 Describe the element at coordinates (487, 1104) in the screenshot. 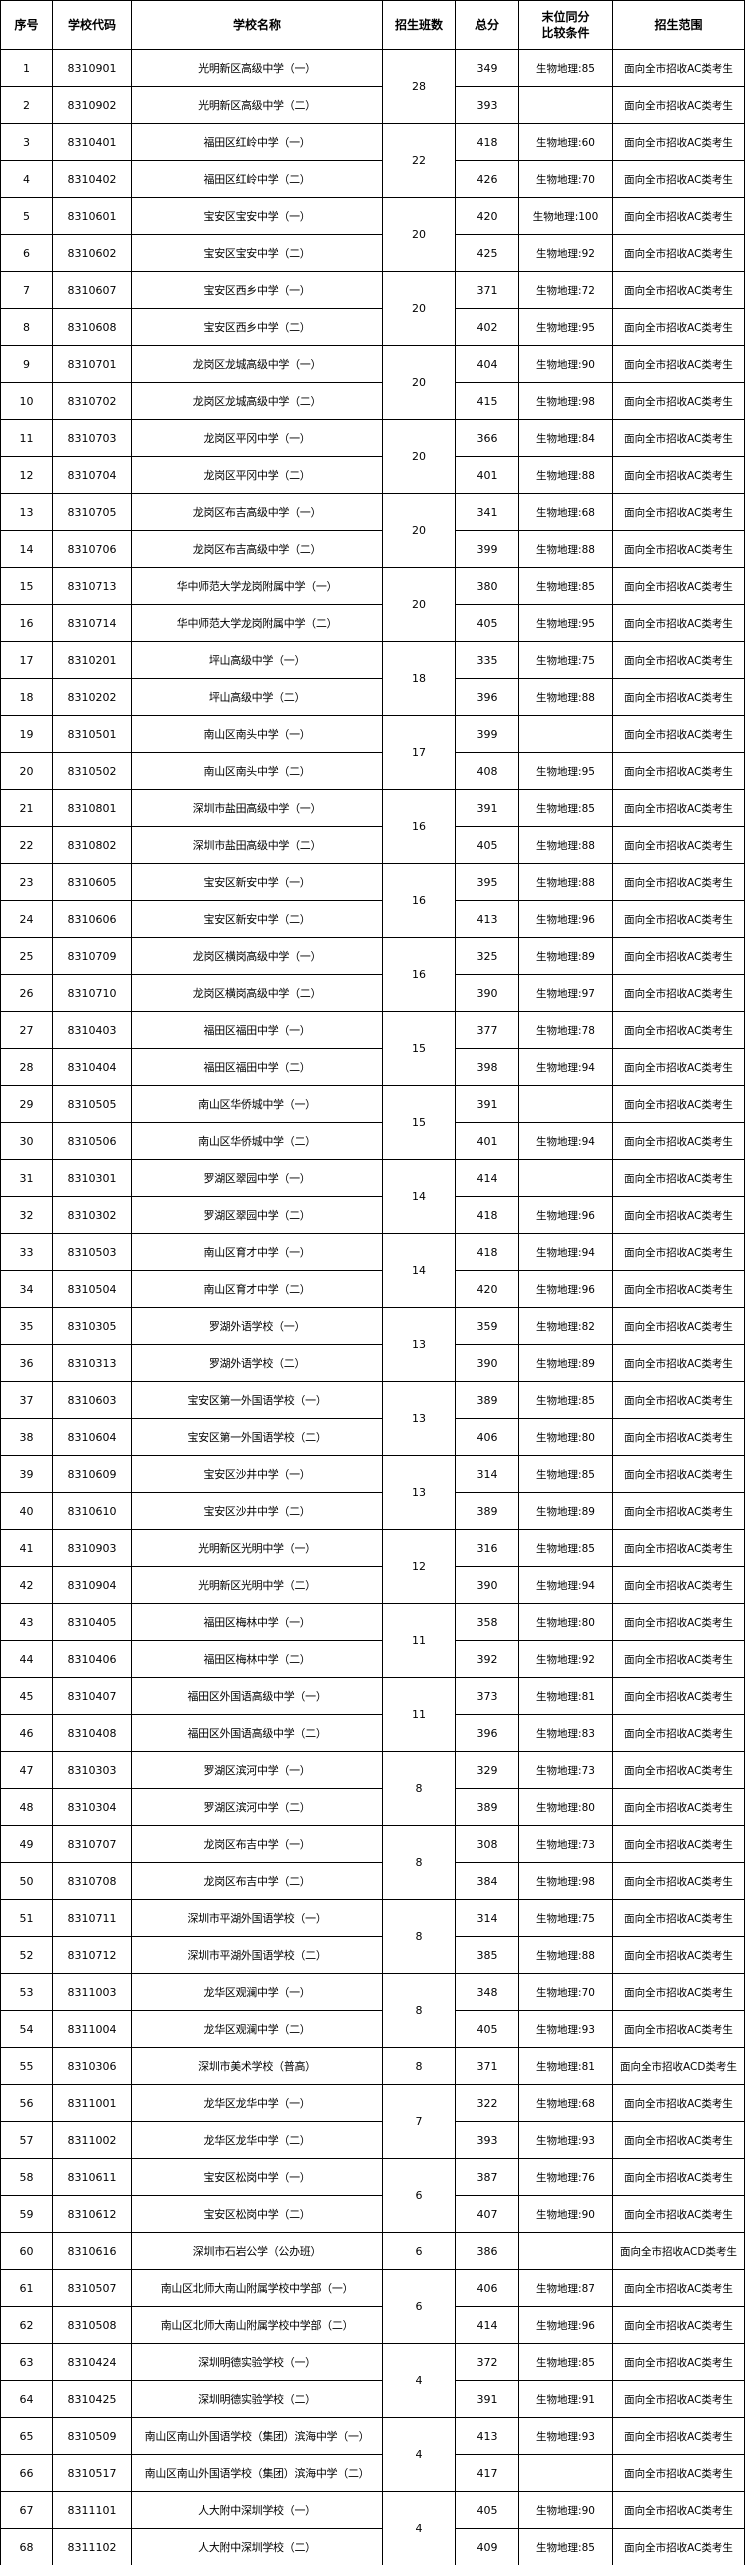

I see `score-cell: 391` at that location.